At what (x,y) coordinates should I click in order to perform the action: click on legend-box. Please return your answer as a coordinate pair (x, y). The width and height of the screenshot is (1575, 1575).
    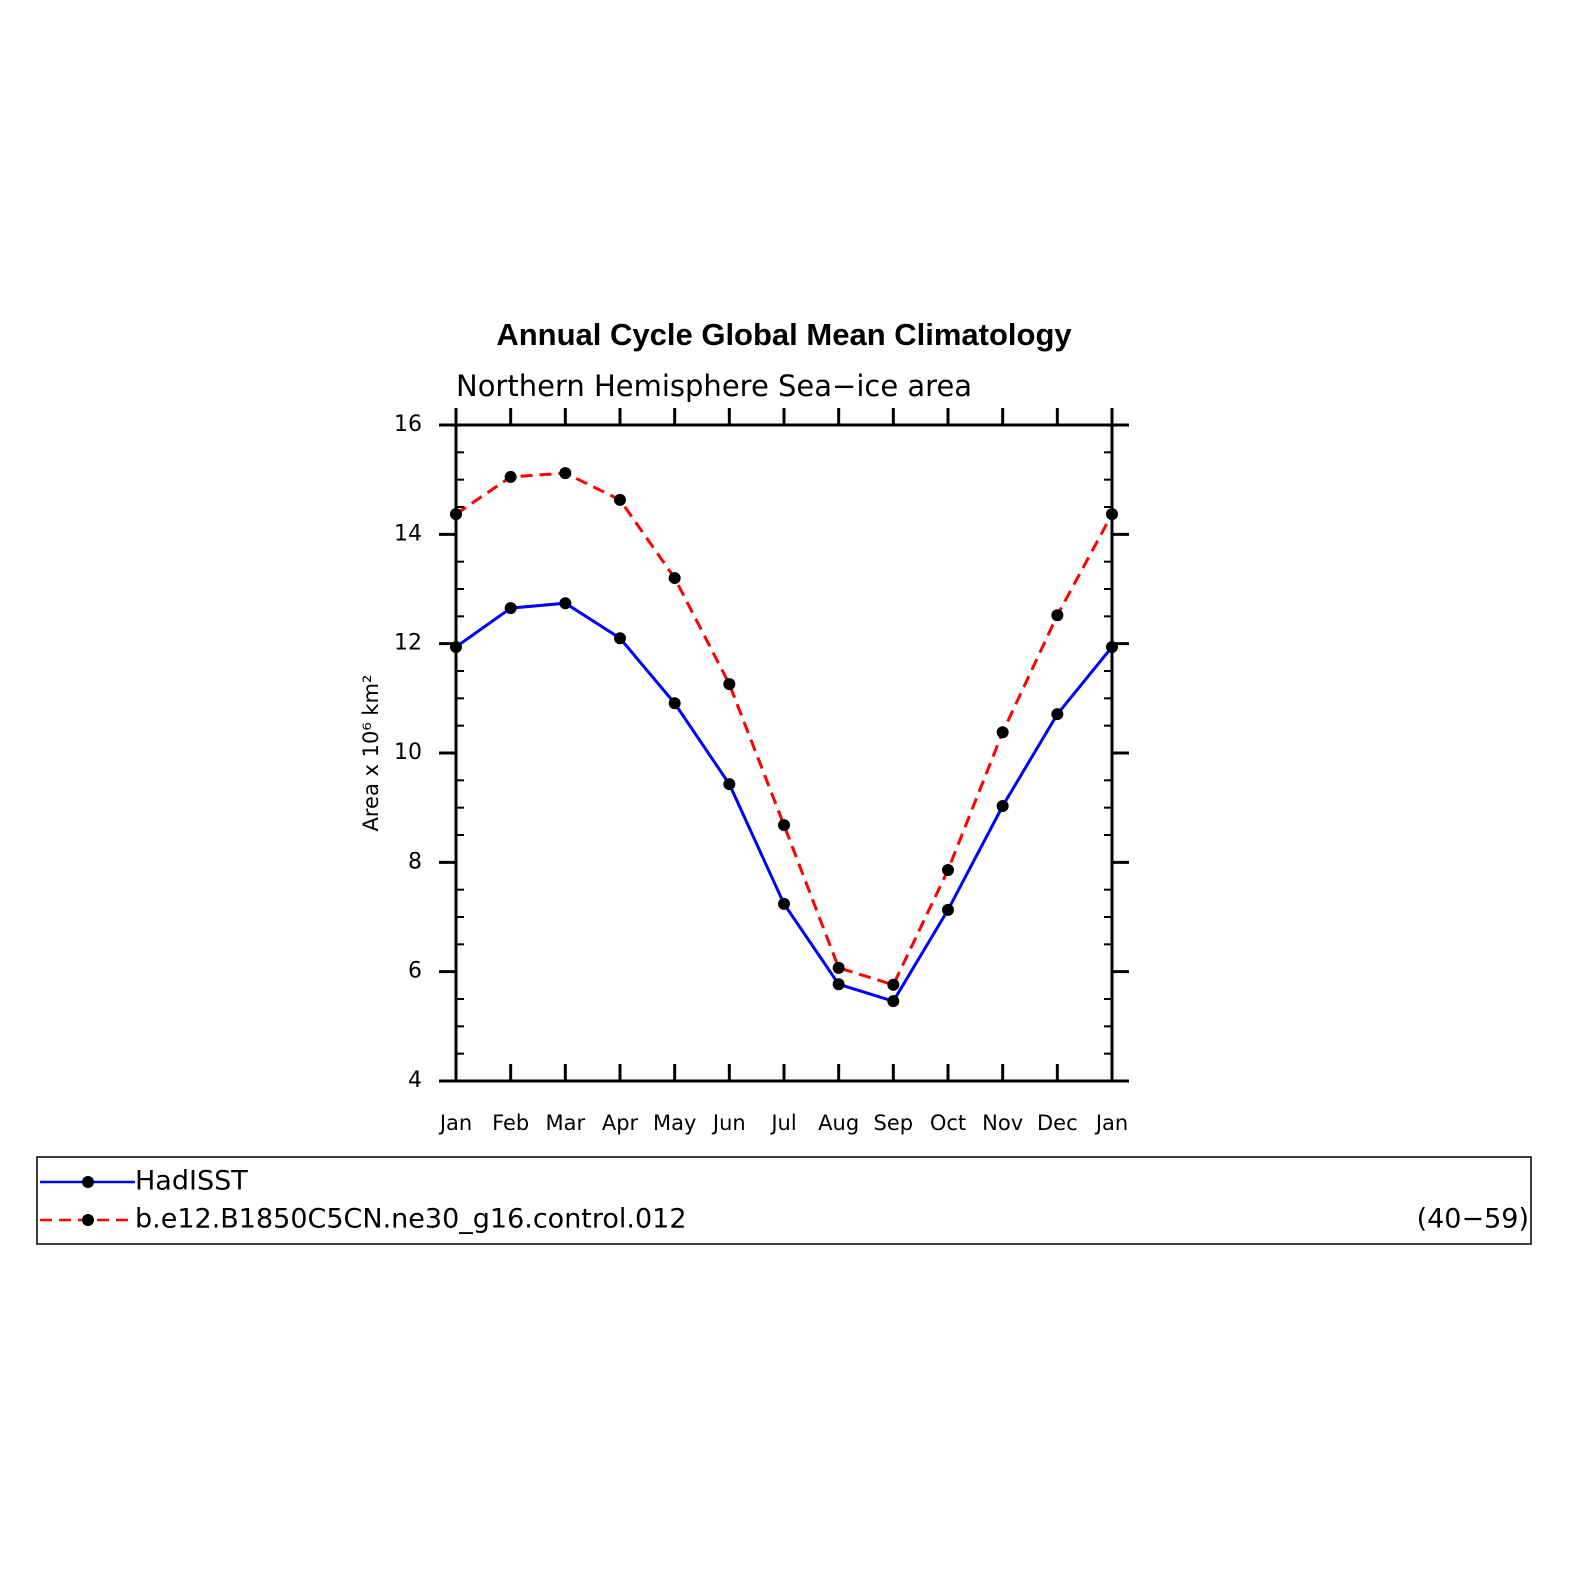
    Looking at the image, I should click on (784, 1200).